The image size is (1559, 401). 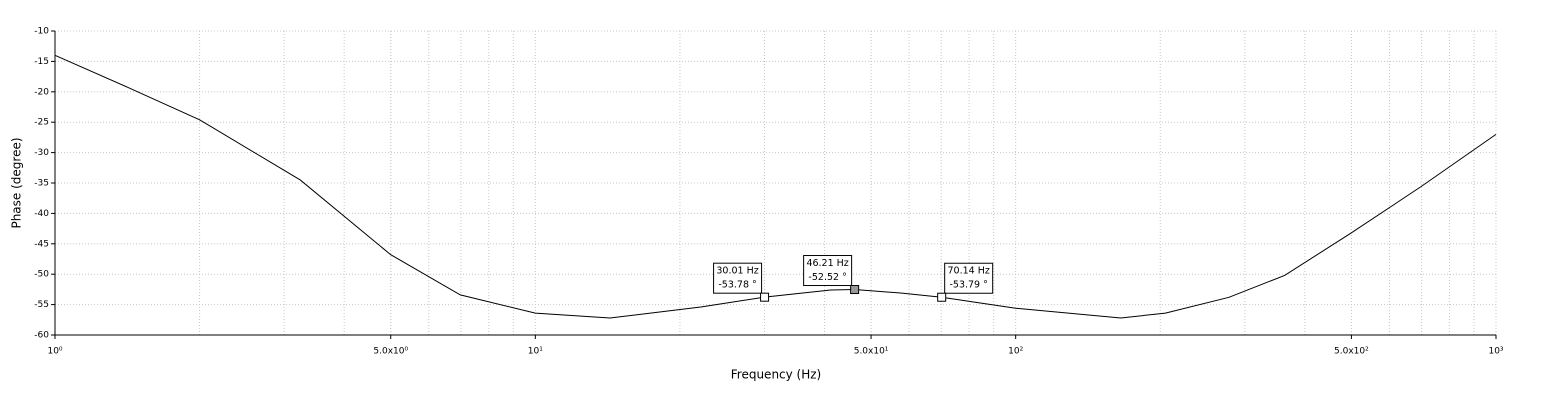 I want to click on datatip: 30.01 Hz -53.78 °, so click(x=741, y=282).